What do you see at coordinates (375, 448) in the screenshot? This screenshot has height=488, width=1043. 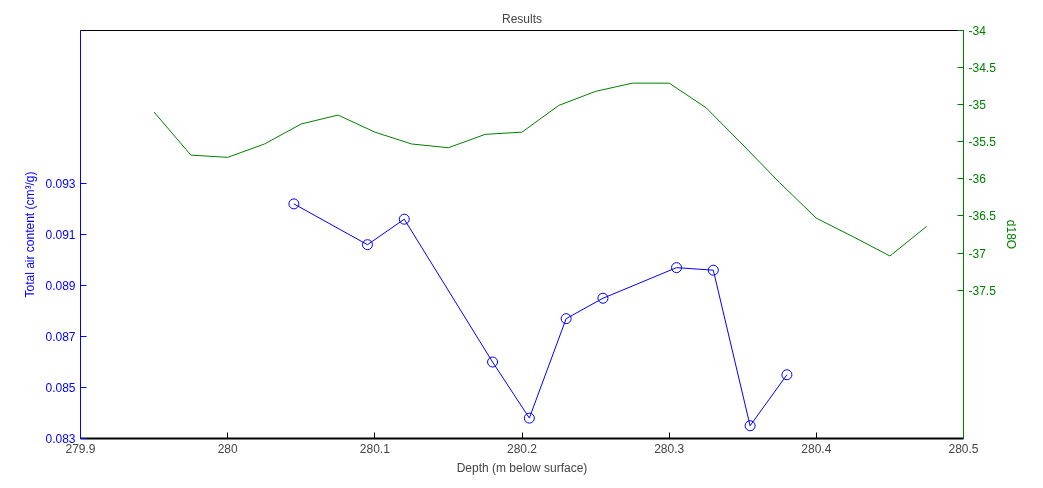 I see `x-tick-label: 280.1` at bounding box center [375, 448].